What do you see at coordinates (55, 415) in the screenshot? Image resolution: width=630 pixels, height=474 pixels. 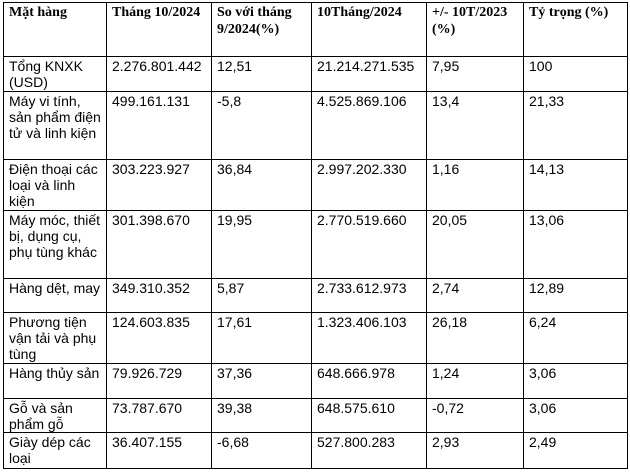 I see `table-cell: Gỗ và sản phẩm gỗ` at bounding box center [55, 415].